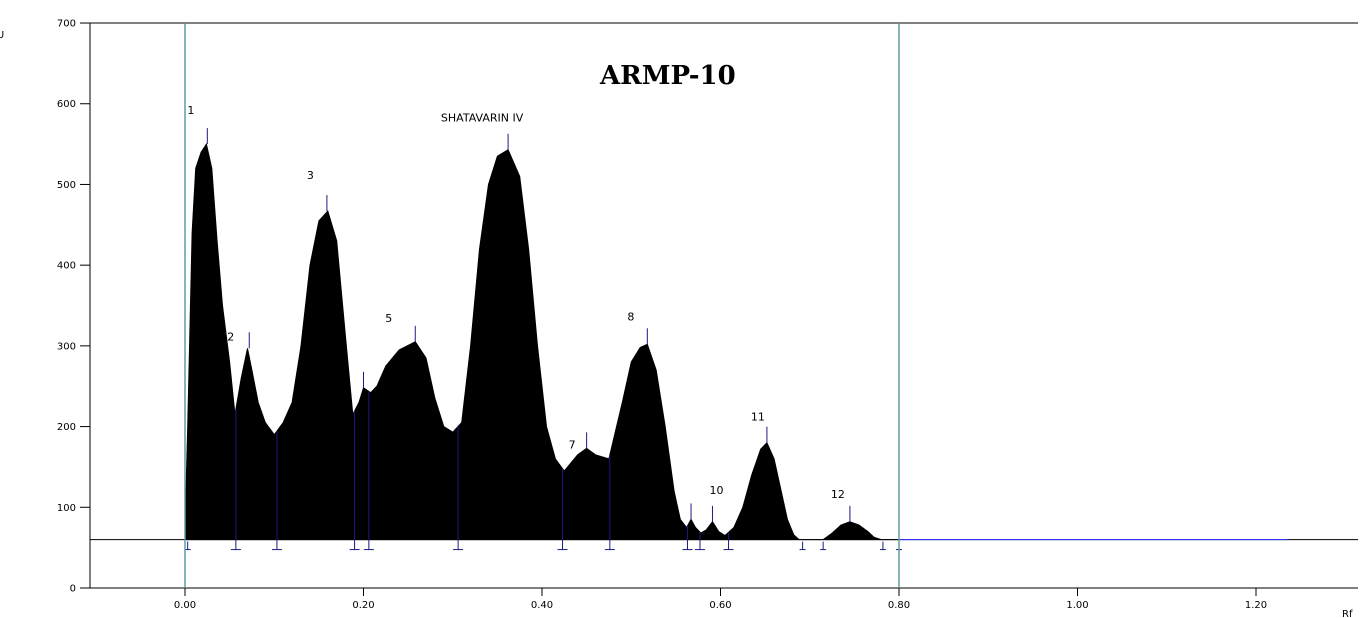  What do you see at coordinates (230, 336) in the screenshot?
I see `peak-label: 2` at bounding box center [230, 336].